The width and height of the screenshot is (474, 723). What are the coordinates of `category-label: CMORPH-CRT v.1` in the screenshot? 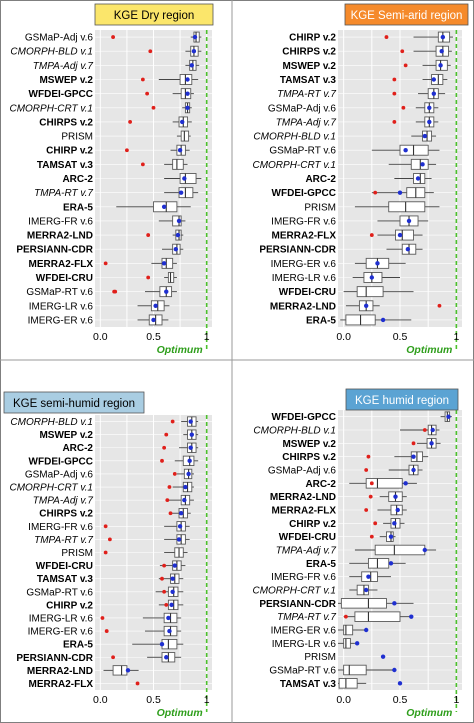 It's located at (51, 108).